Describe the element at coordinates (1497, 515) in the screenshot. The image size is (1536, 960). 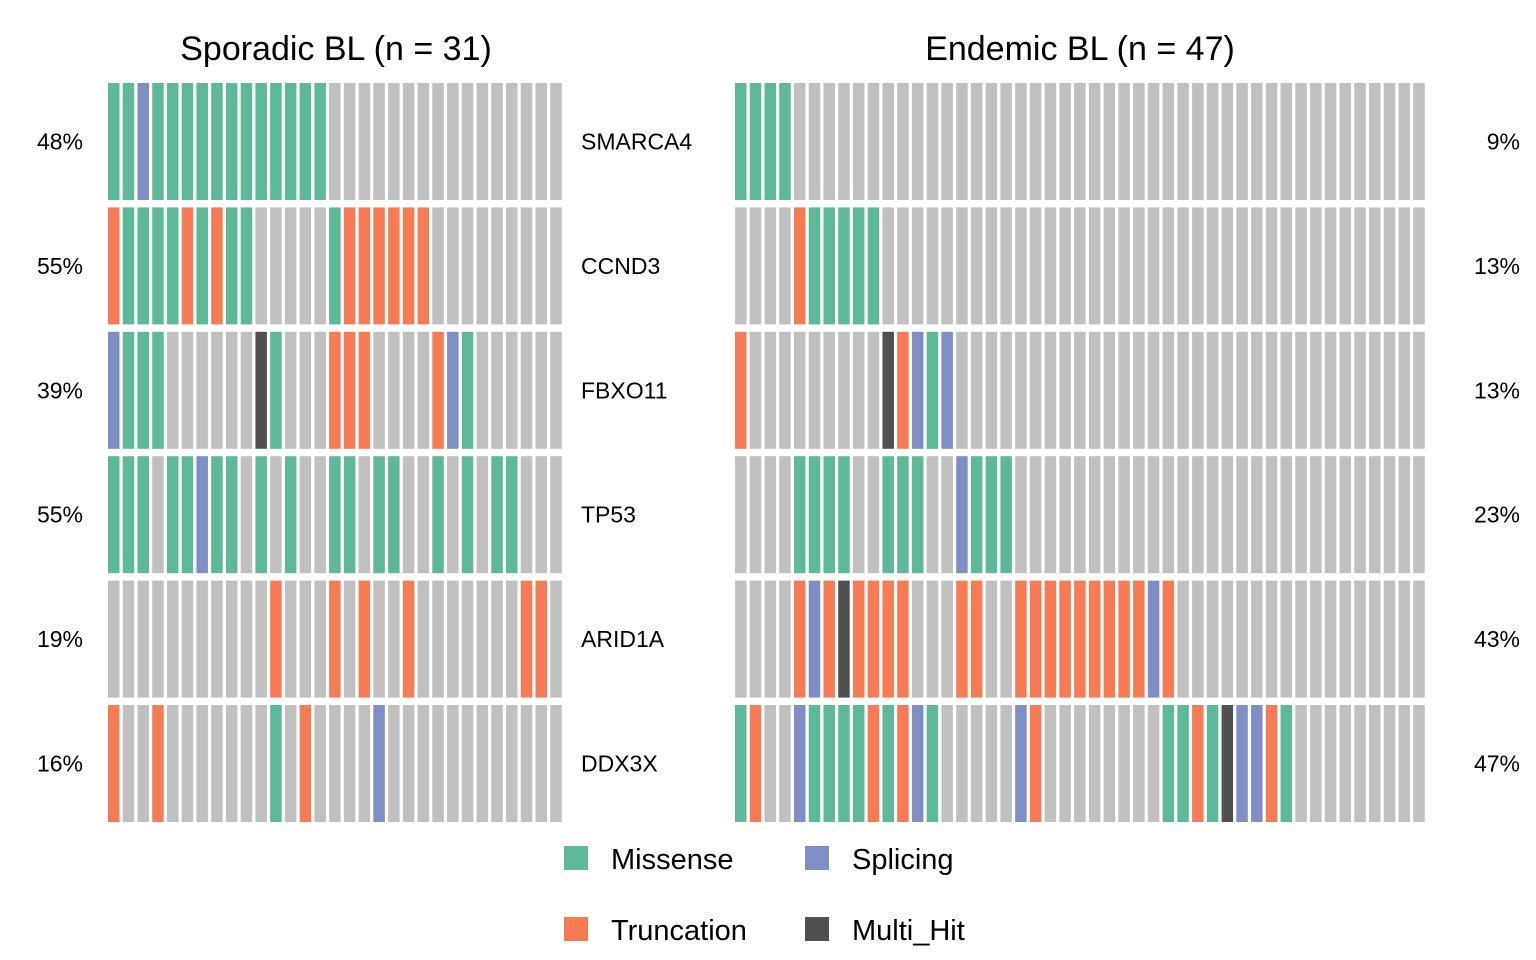
I see `pct-label-tp53: 23%` at that location.